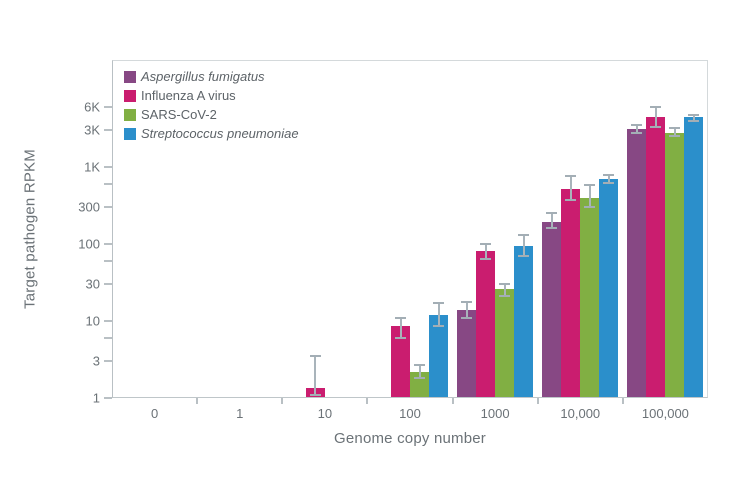 The height and width of the screenshot is (494, 736). What do you see at coordinates (188, 95) in the screenshot?
I see `legend-label: Influenza A virus` at bounding box center [188, 95].